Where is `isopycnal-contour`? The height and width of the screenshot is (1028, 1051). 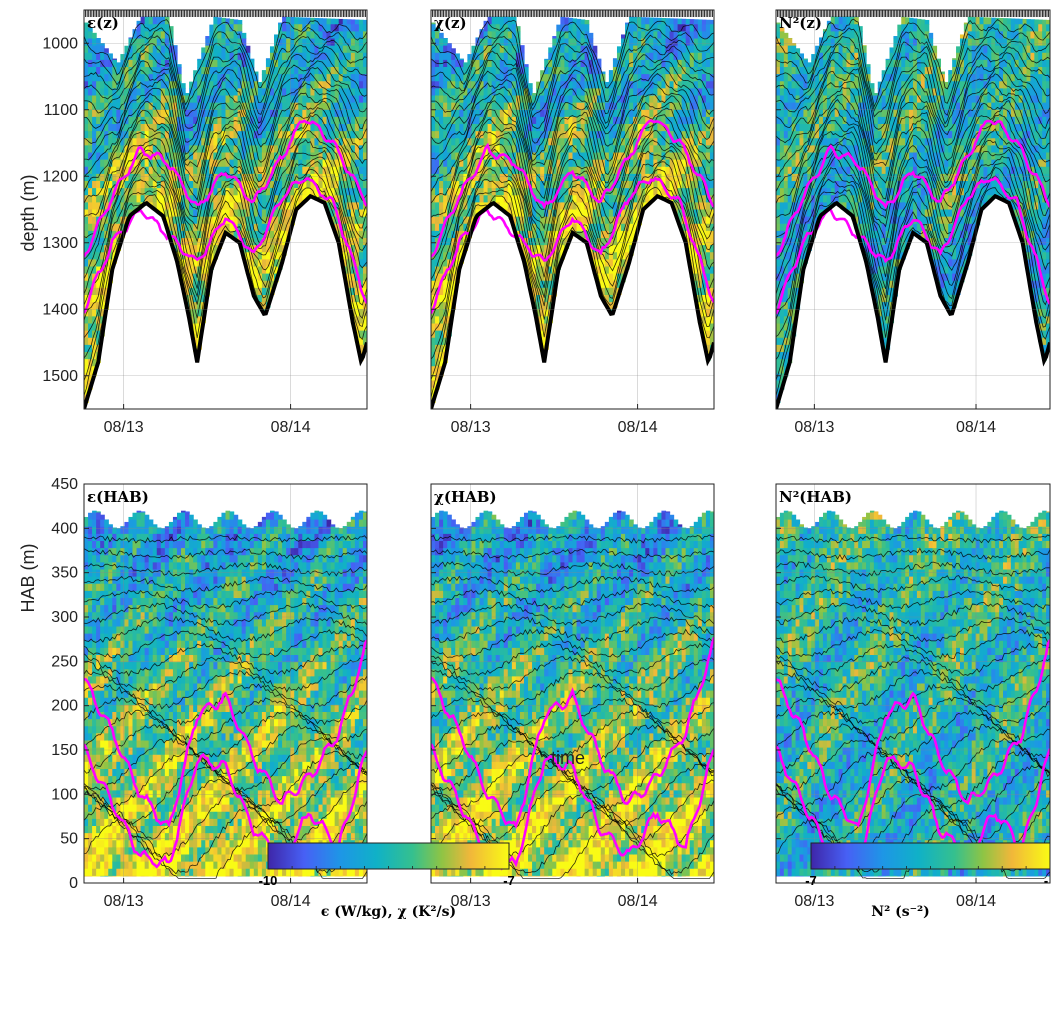 isopycnal-contour is located at coordinates (225, 217).